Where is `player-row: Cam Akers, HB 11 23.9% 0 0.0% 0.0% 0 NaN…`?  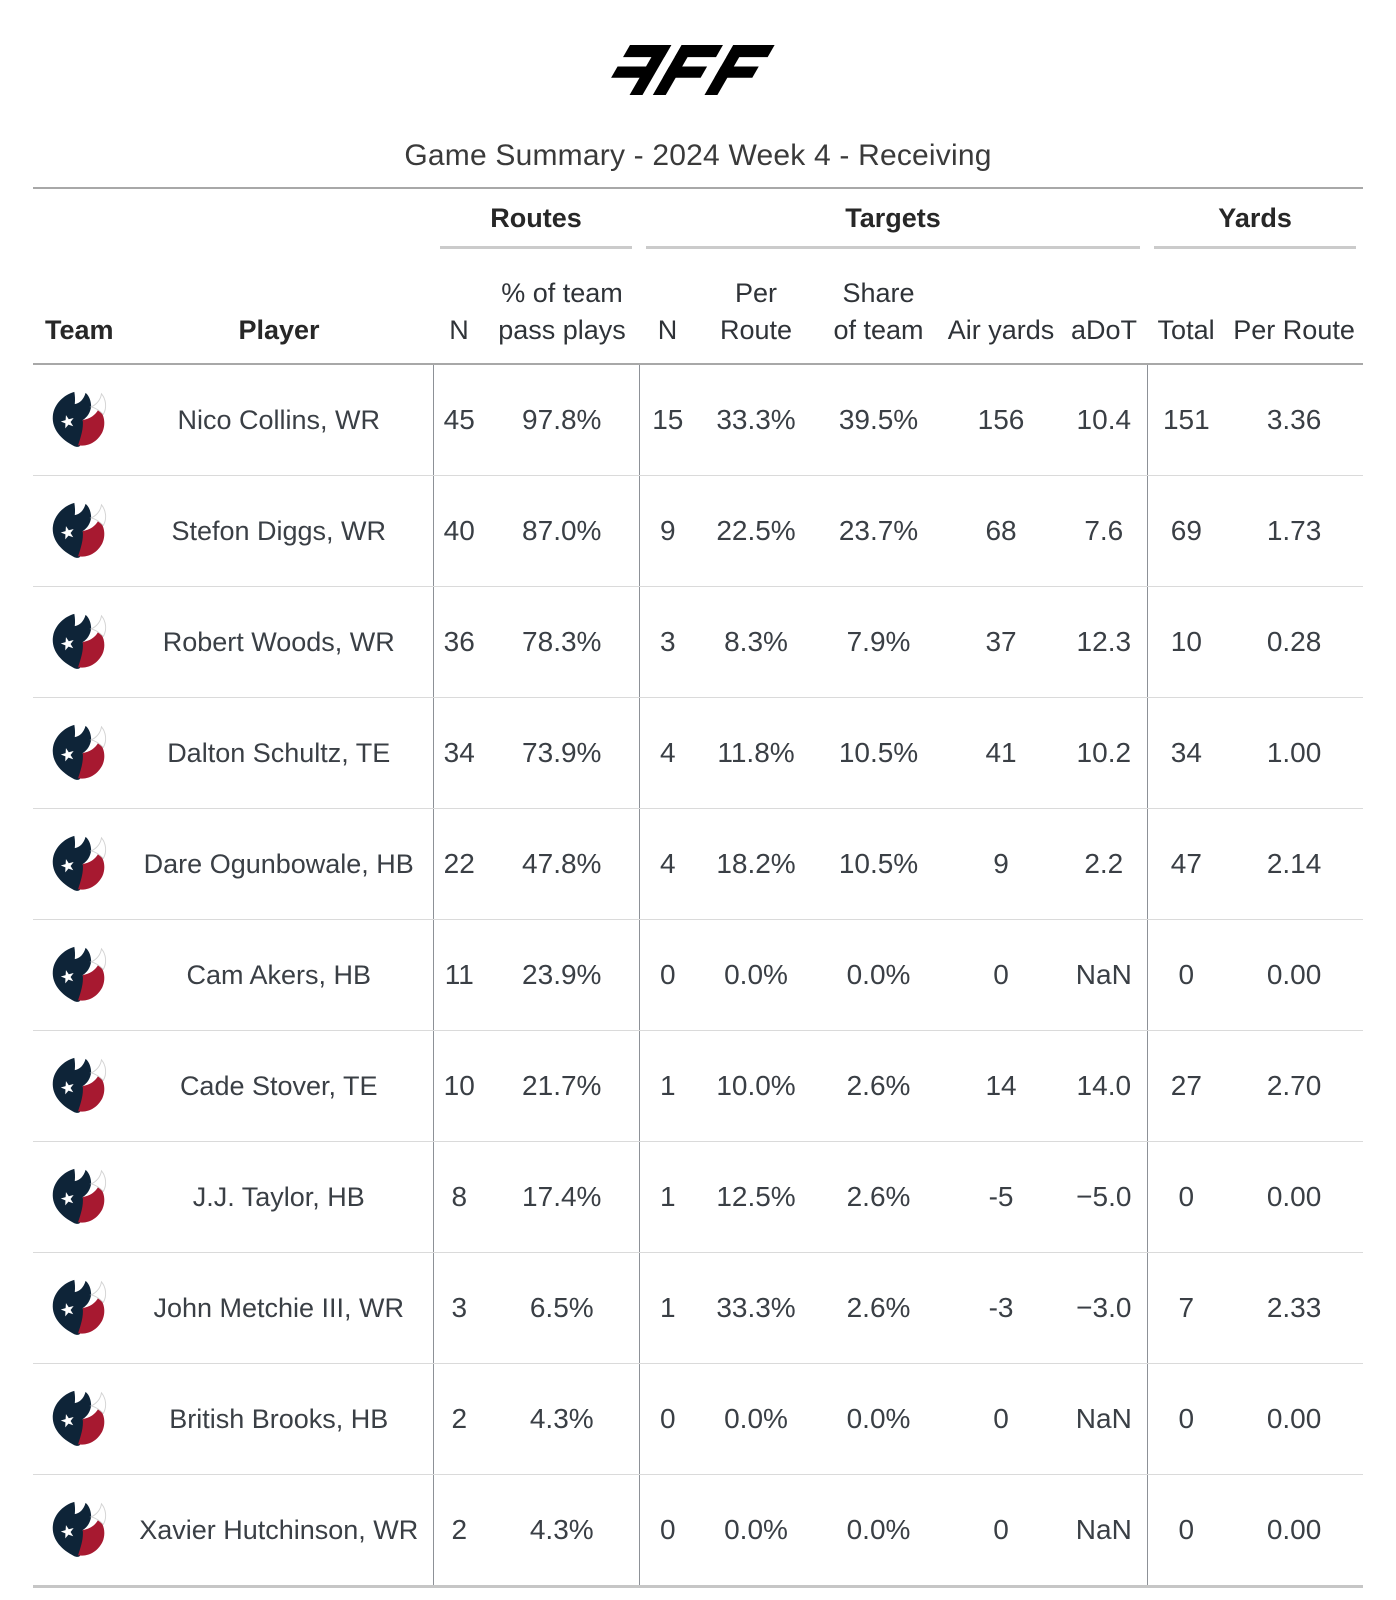 player-row: Cam Akers, HB 11 23.9% 0 0.0% 0.0% 0 NaN… is located at coordinates (698, 975).